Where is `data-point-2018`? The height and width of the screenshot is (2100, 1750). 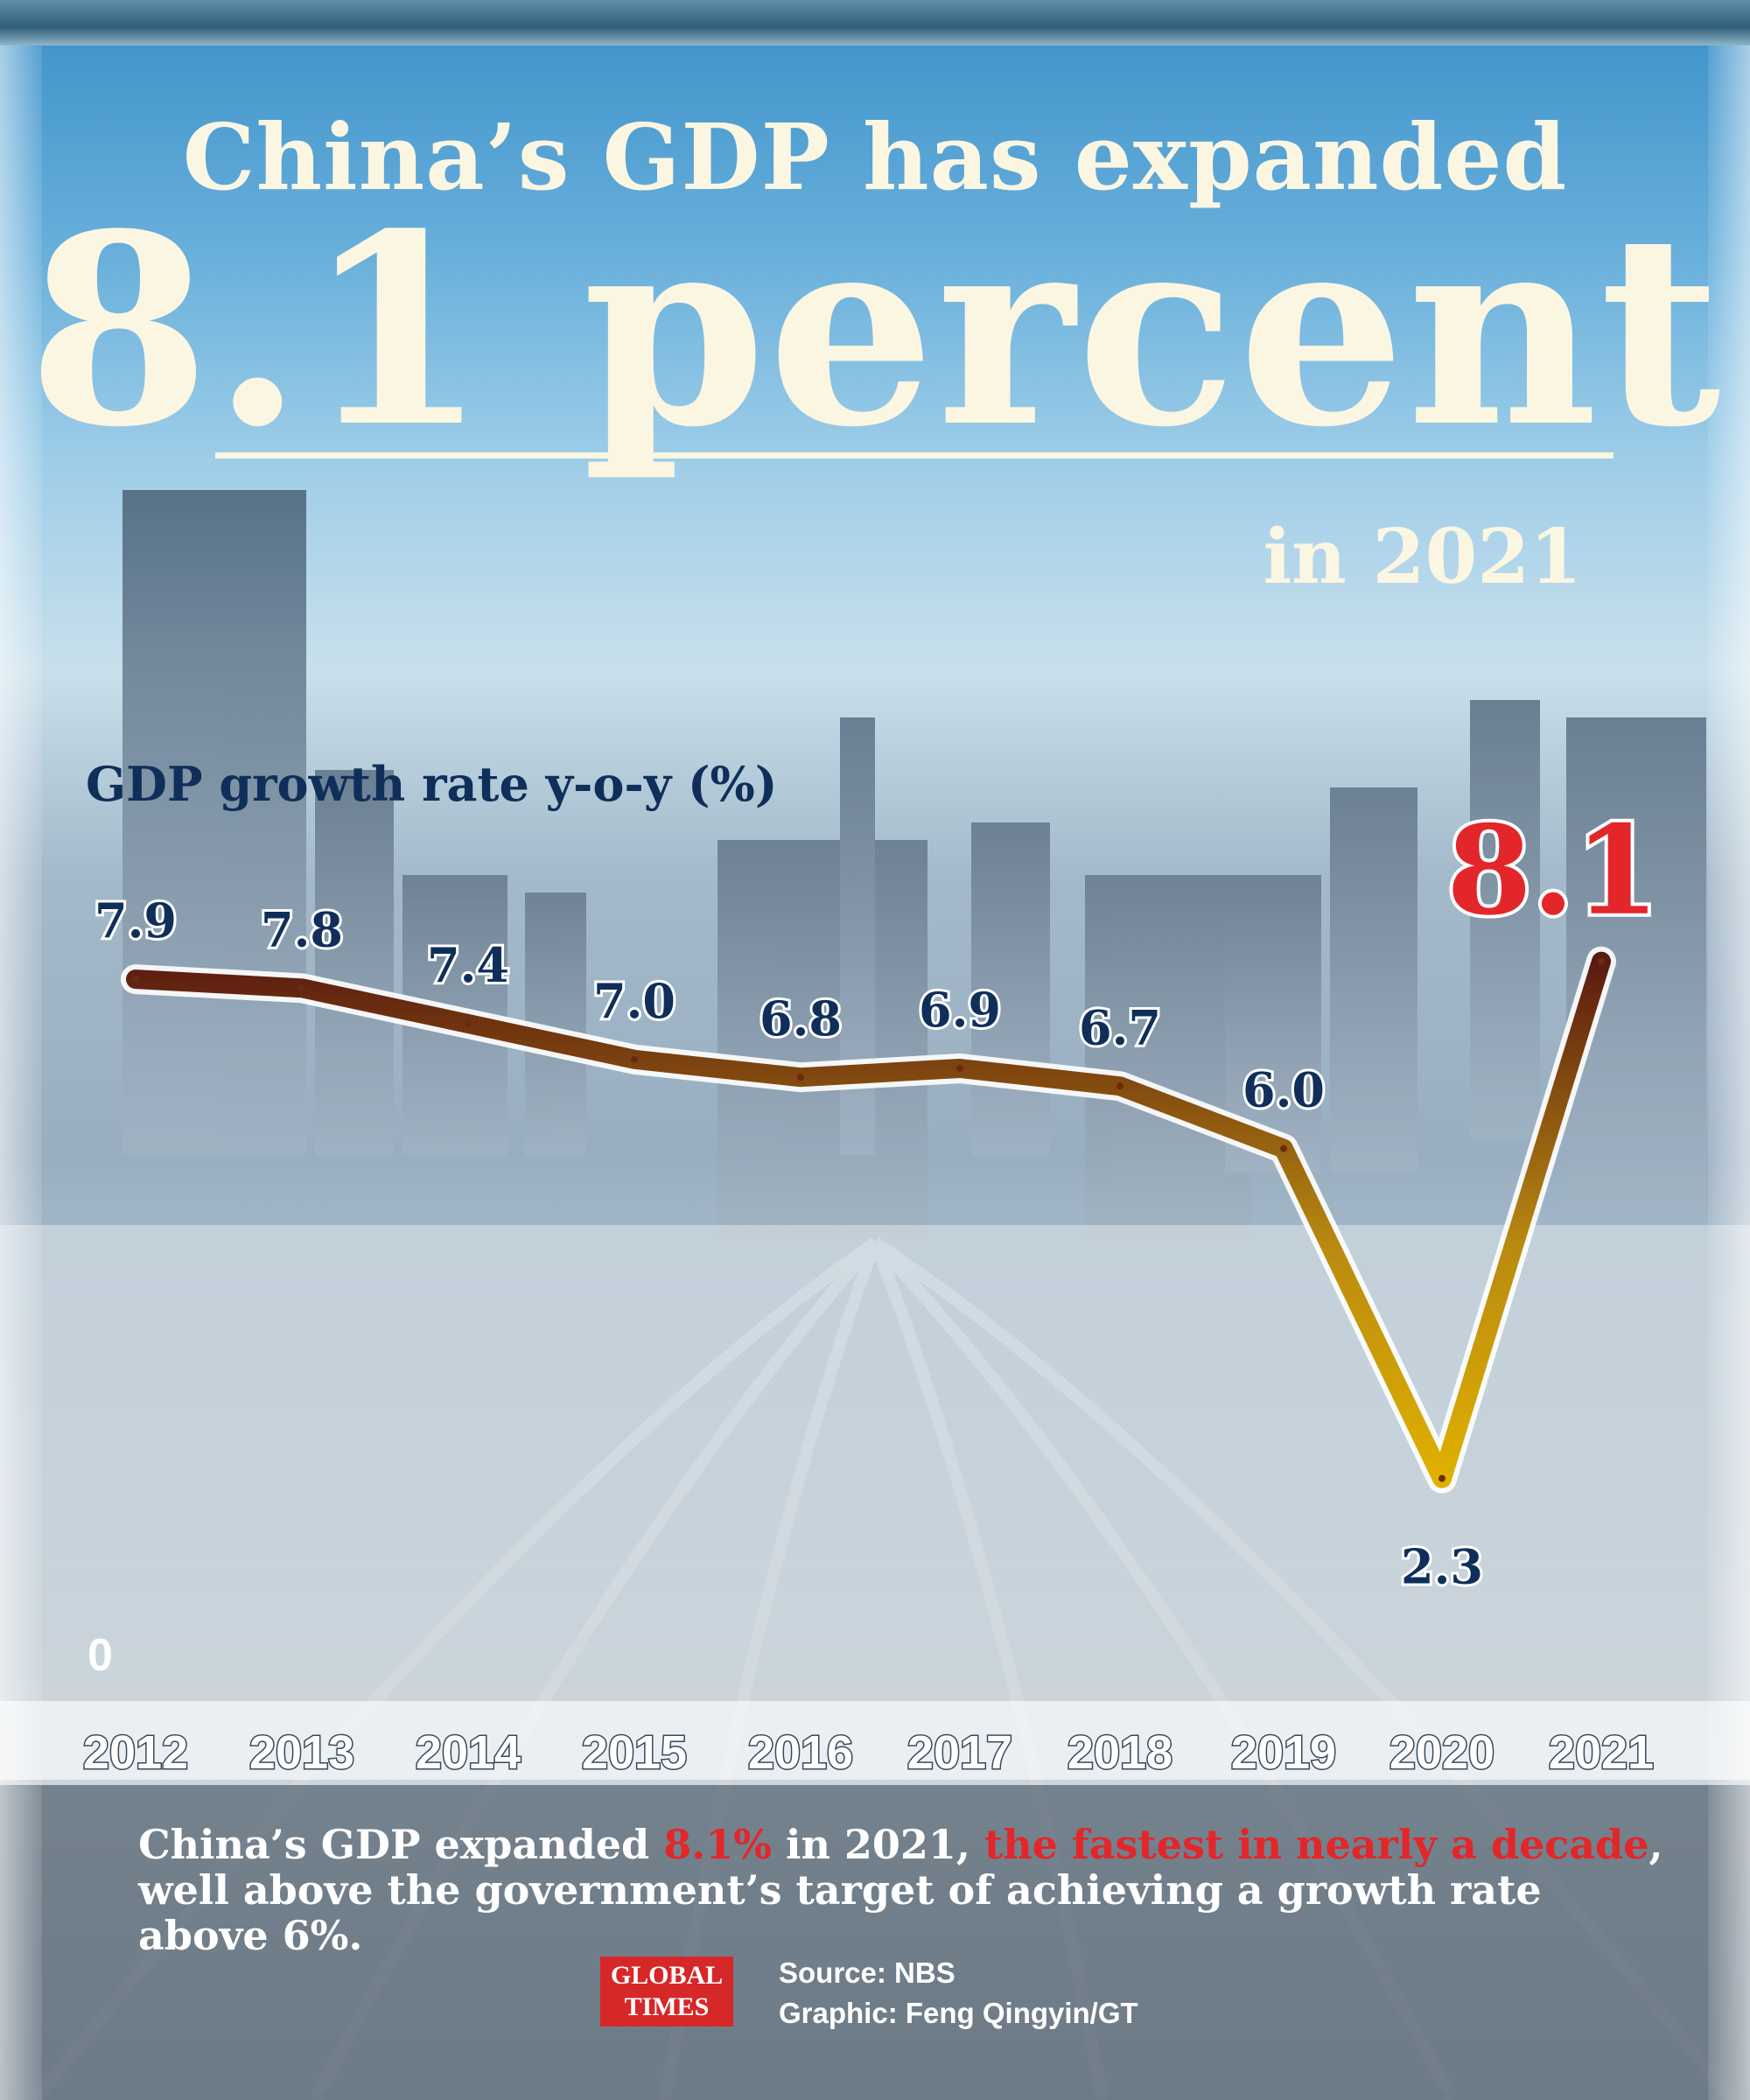 data-point-2018 is located at coordinates (1120, 1086).